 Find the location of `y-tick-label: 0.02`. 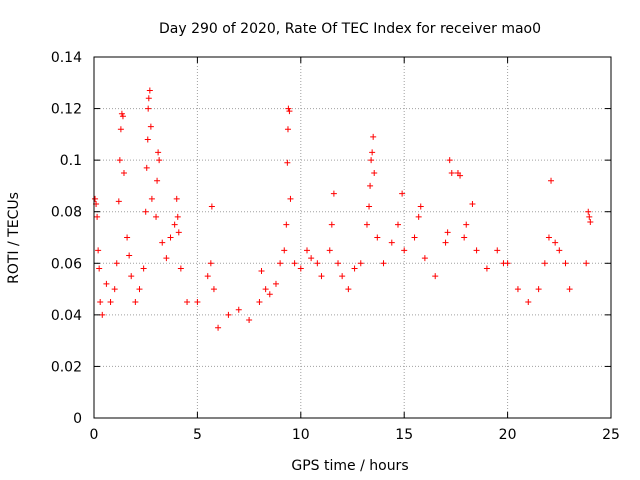

y-tick-label: 0.02 is located at coordinates (66, 367).